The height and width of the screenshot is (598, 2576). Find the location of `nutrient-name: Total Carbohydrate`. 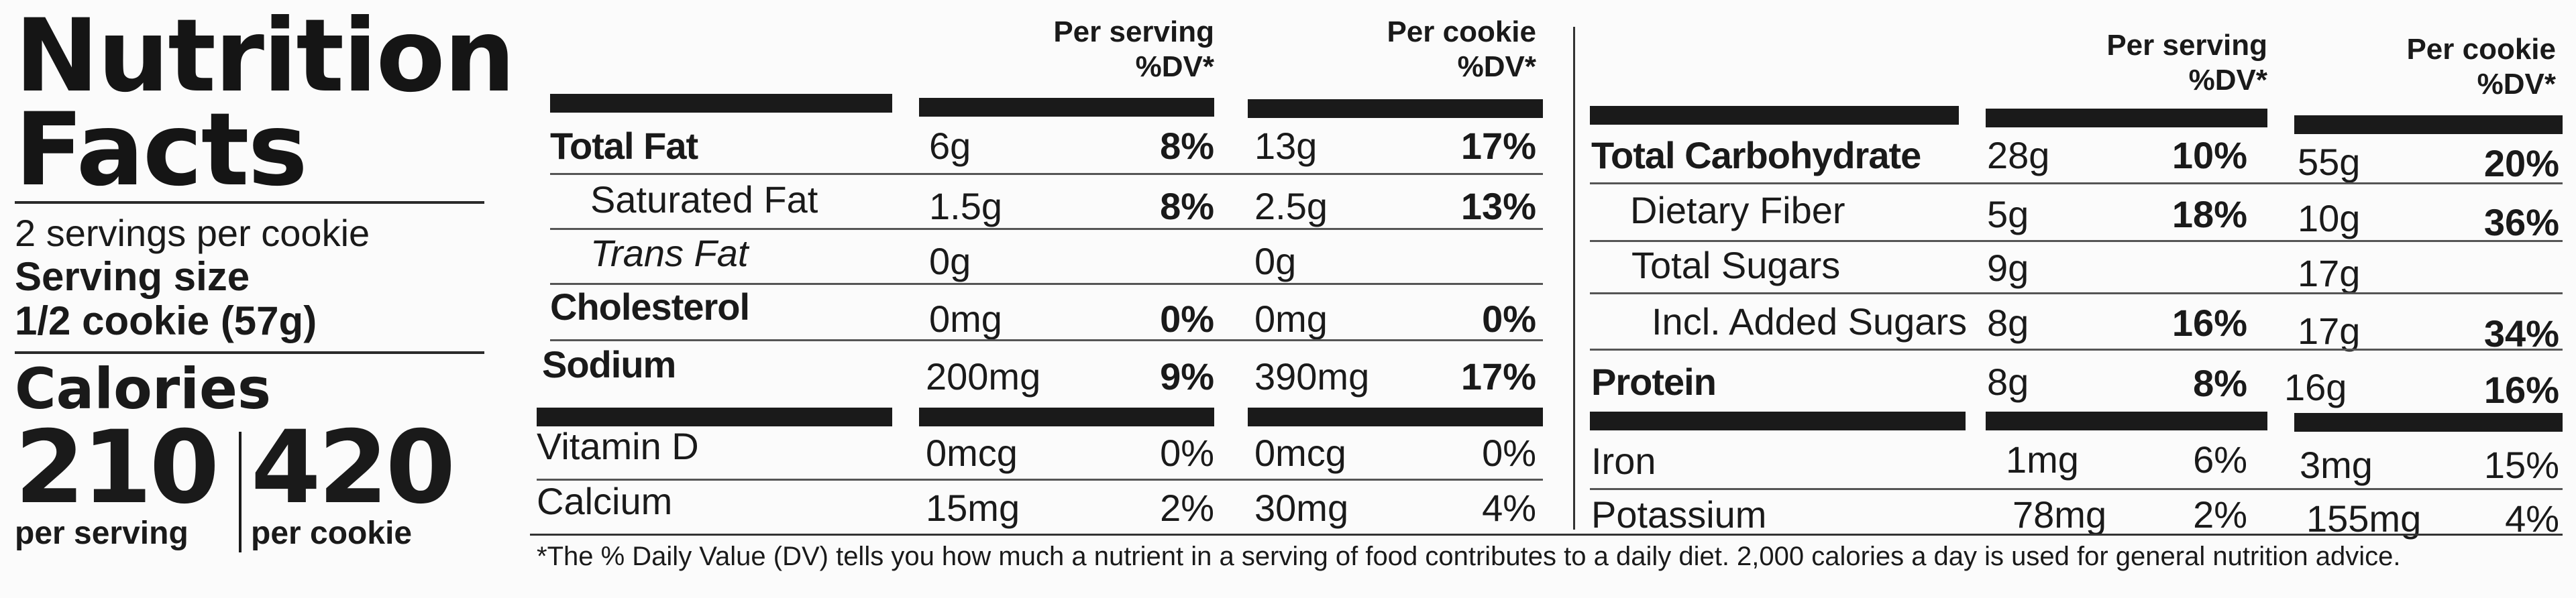

nutrient-name: Total Carbohydrate is located at coordinates (1756, 155).